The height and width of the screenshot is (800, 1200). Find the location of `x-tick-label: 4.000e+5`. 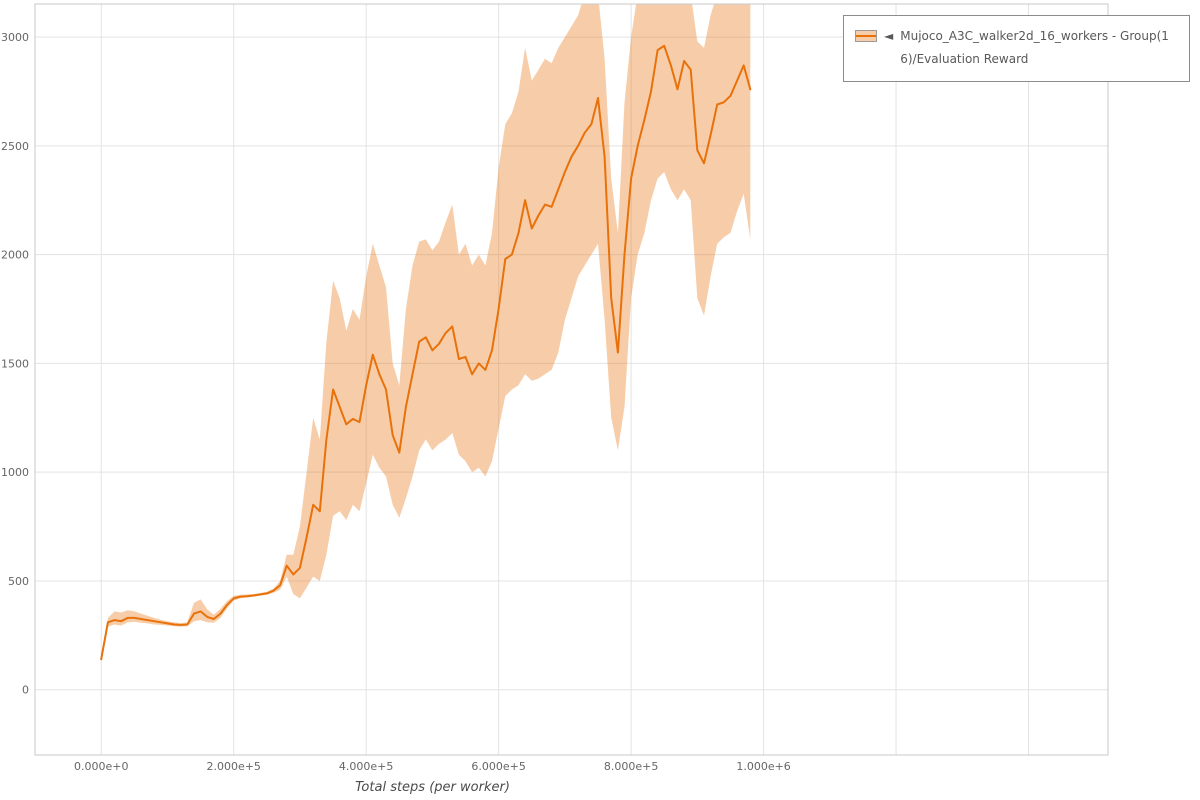

x-tick-label: 4.000e+5 is located at coordinates (366, 766).